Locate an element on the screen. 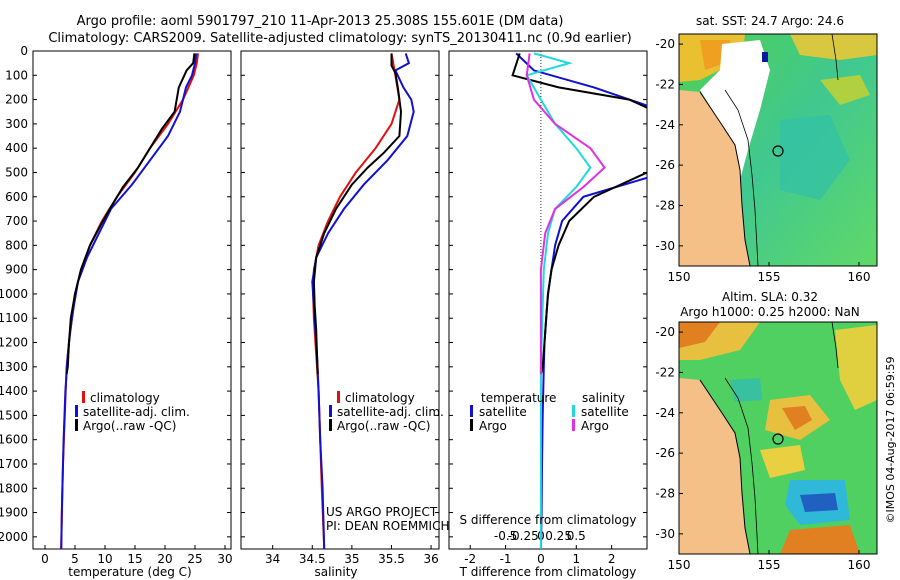 This screenshot has width=900, height=580. depth-tick-label: 1000 is located at coordinates (14, 294).